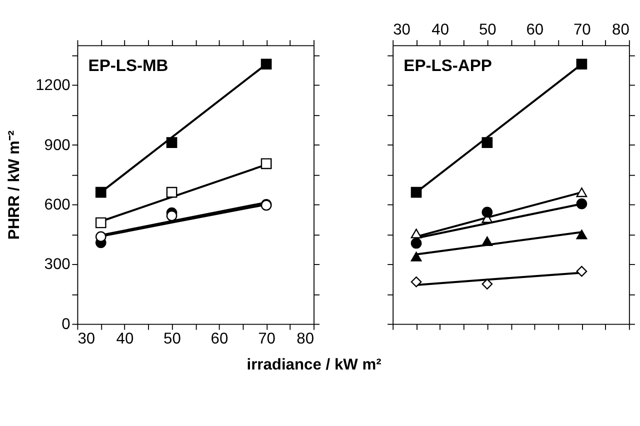  I want to click on x-axis-title: irradiance / kW m², so click(314, 365).